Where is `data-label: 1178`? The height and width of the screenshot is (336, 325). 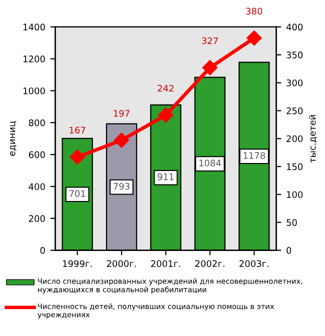 data-label: 1178 is located at coordinates (255, 155).